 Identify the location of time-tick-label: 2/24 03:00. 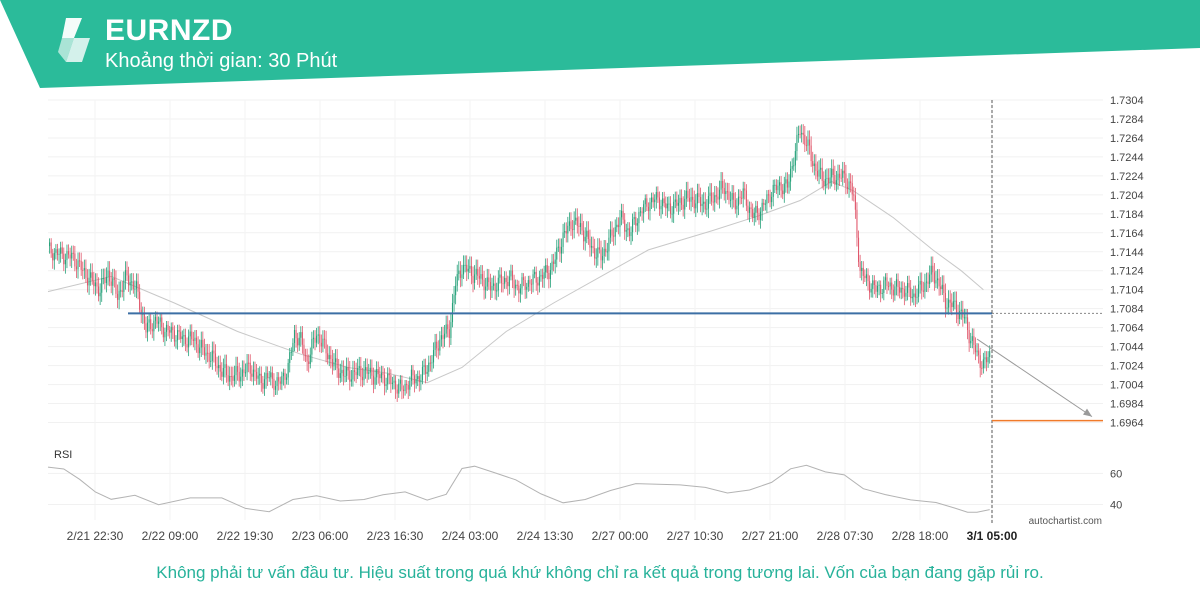
(470, 536).